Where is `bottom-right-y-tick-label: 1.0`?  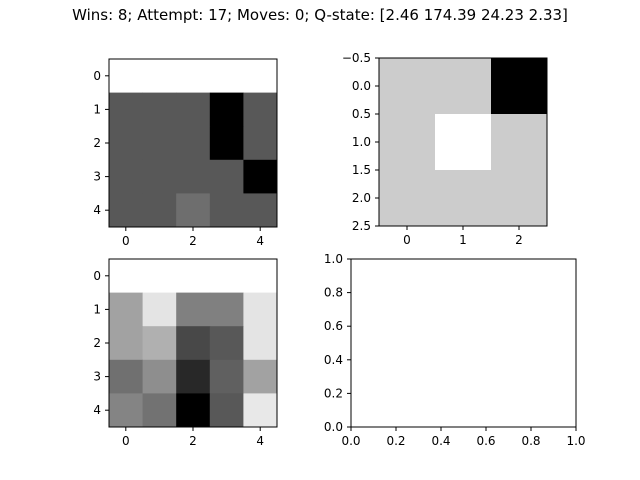 bottom-right-y-tick-label: 1.0 is located at coordinates (333, 259).